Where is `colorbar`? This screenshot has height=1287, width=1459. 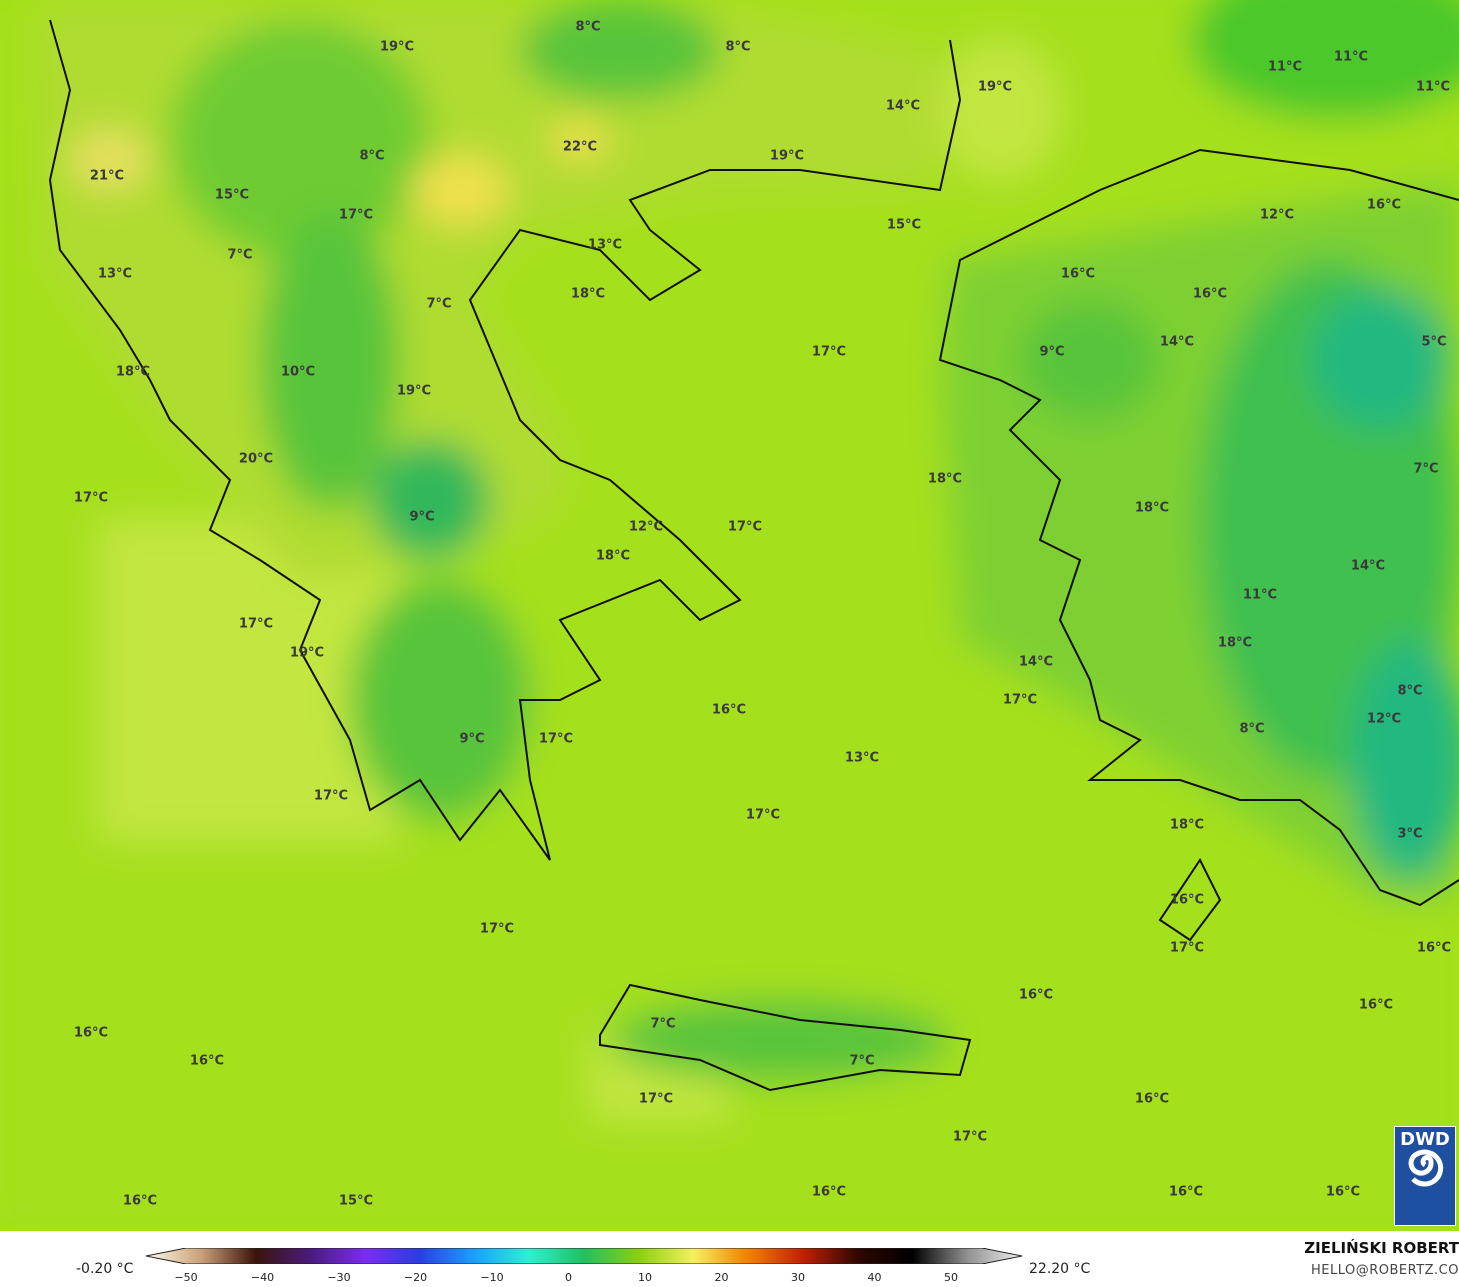 colorbar is located at coordinates (584, 1256).